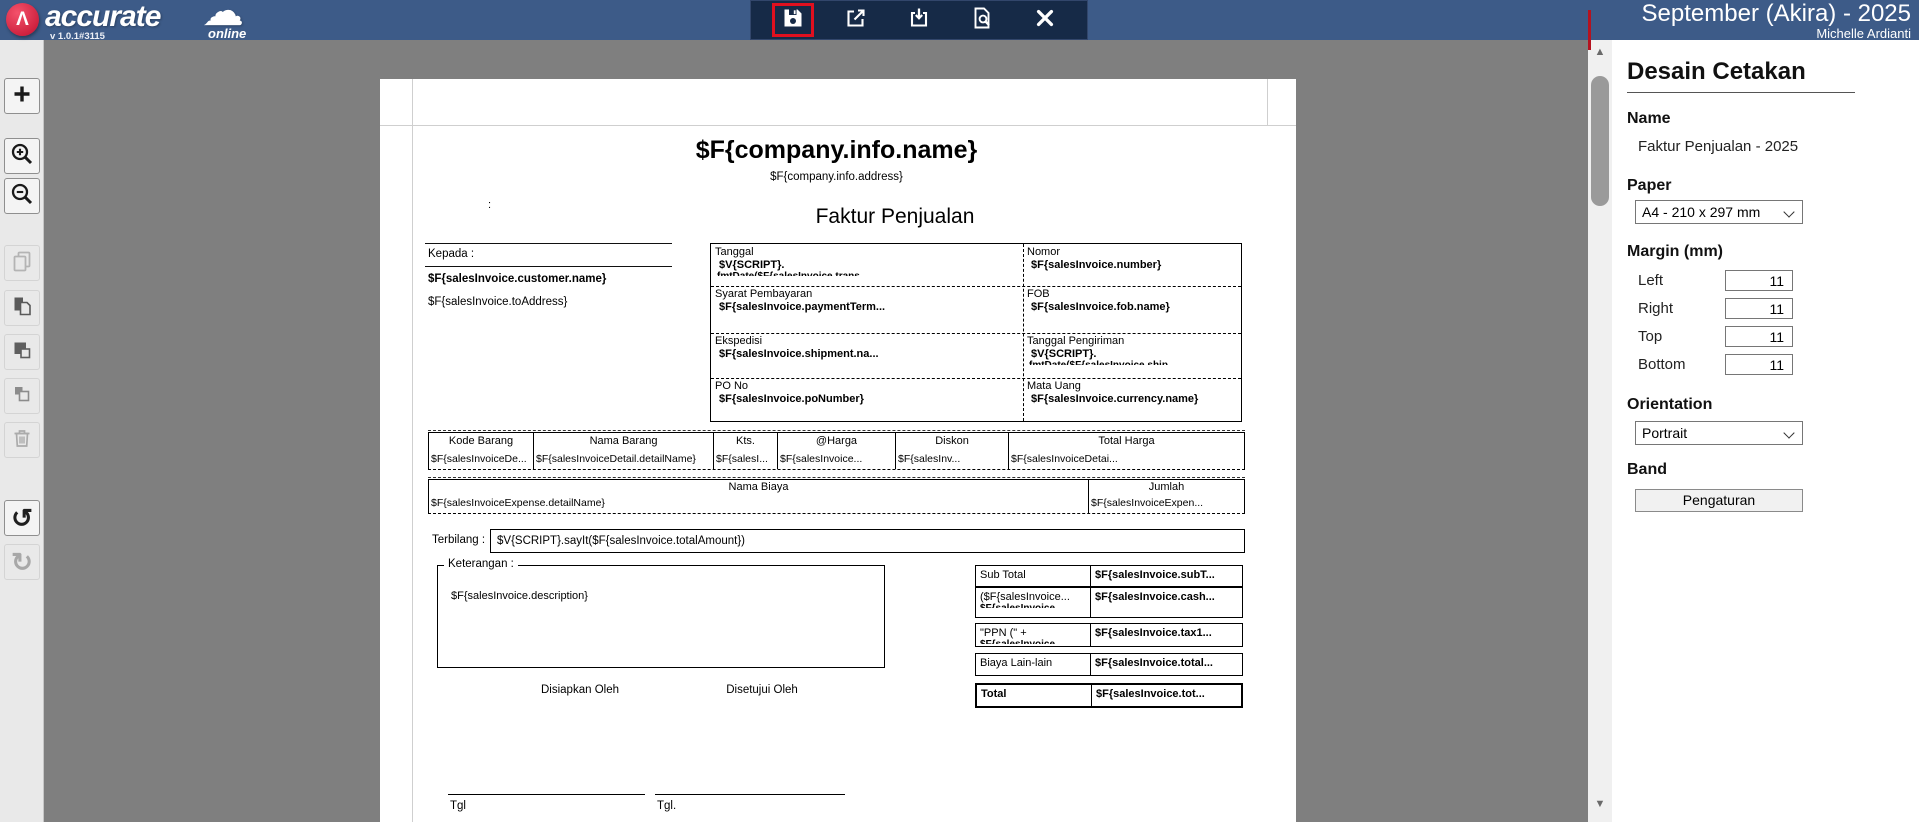 The image size is (1919, 822). What do you see at coordinates (959, 21) in the screenshot?
I see `top-bar: Λ accurate v 1.0.1#3115 ☁ online` at bounding box center [959, 21].